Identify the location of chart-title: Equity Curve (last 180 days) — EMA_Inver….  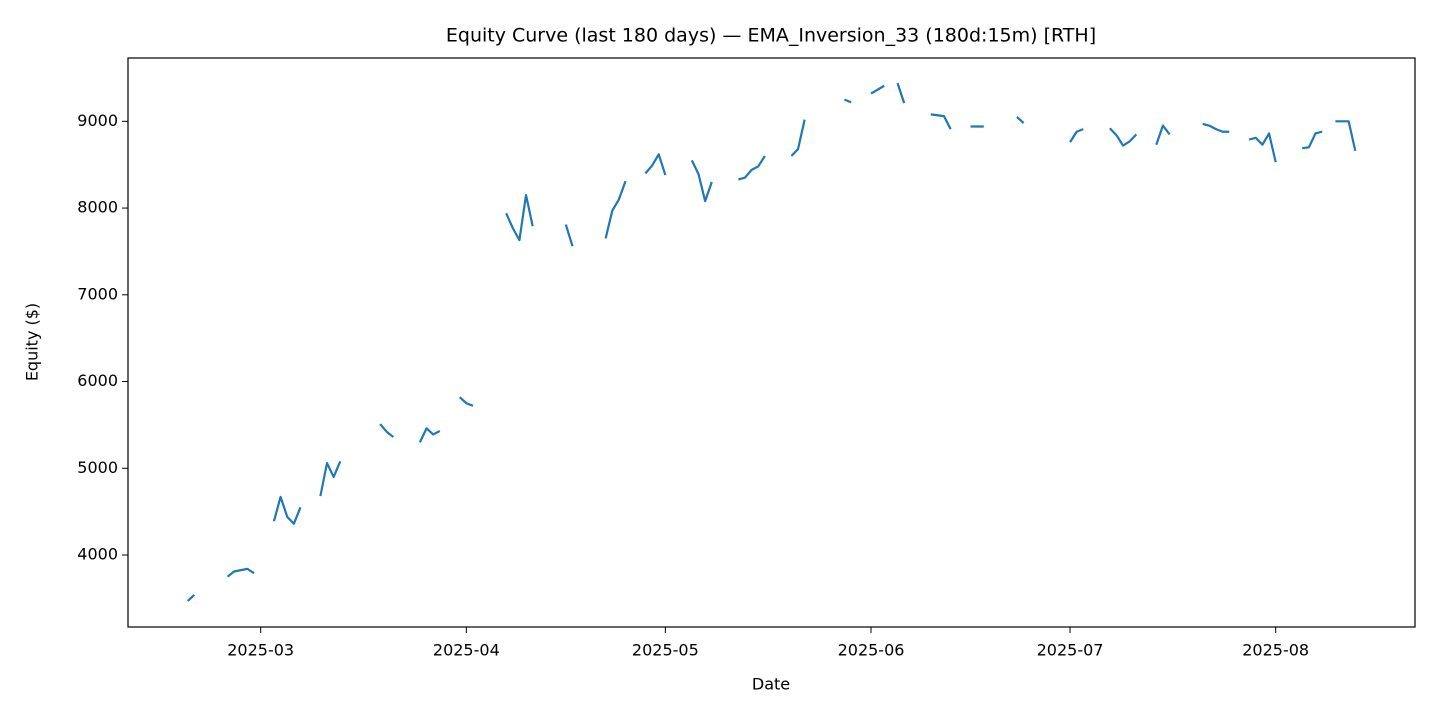
(771, 36).